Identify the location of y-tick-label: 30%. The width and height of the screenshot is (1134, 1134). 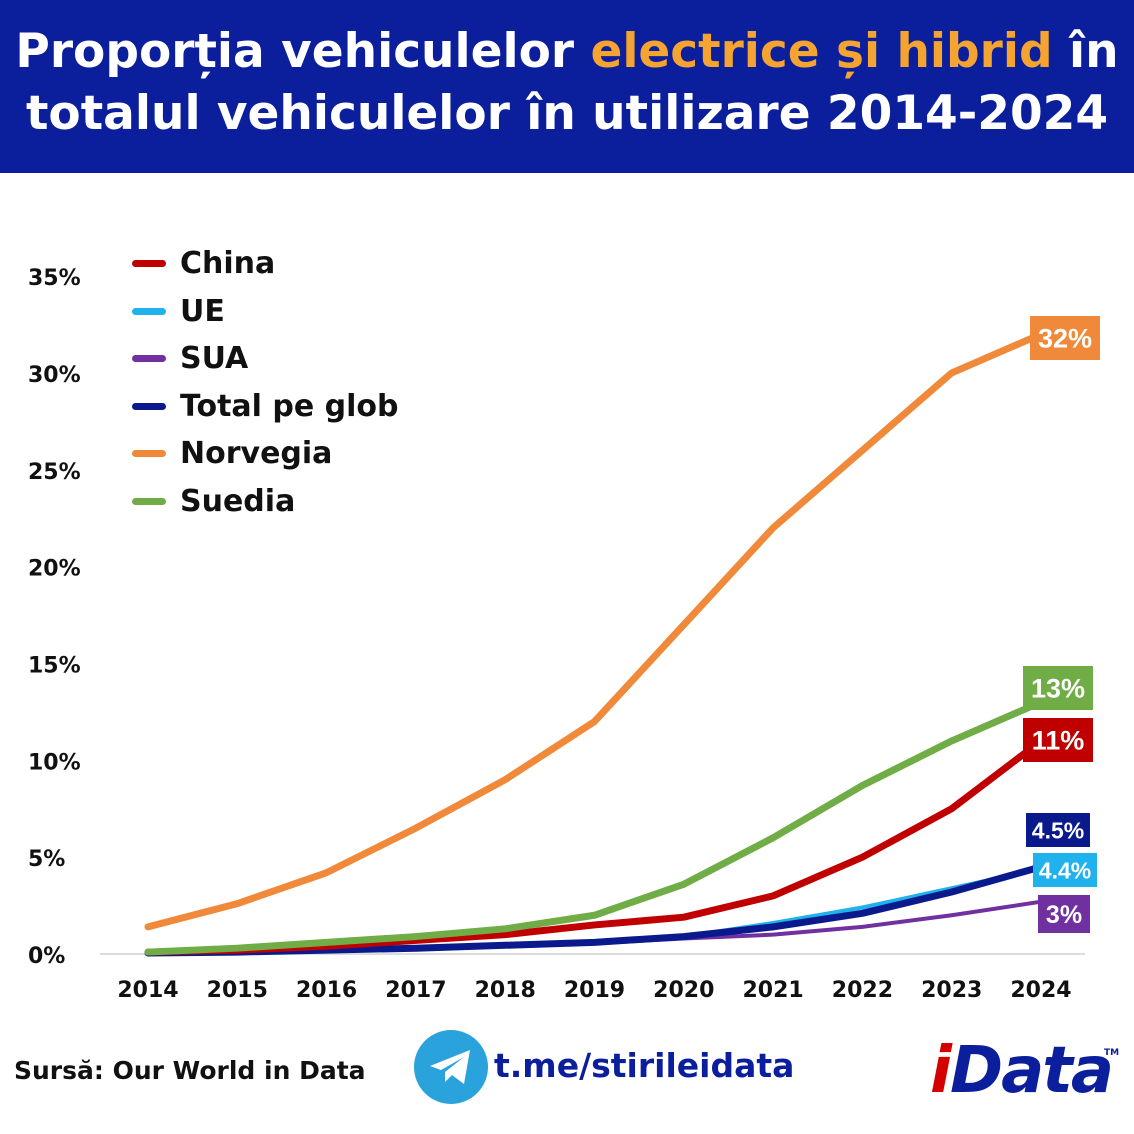
(54, 375).